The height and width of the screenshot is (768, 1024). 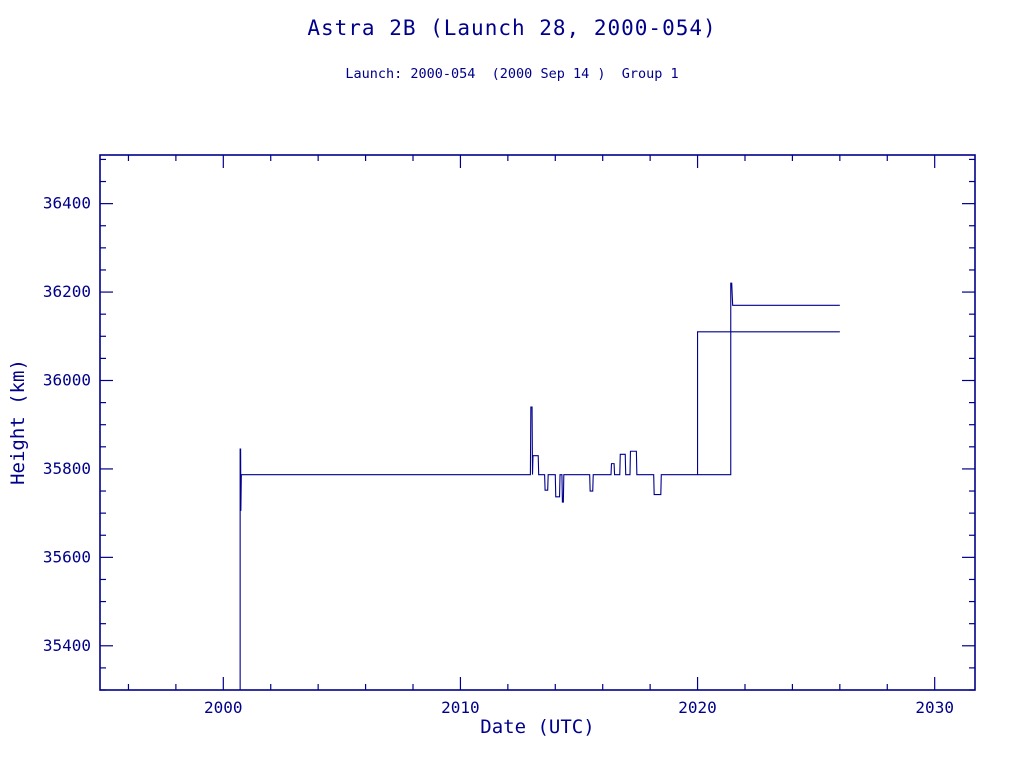 What do you see at coordinates (223, 707) in the screenshot?
I see `x-tick-label: 2000` at bounding box center [223, 707].